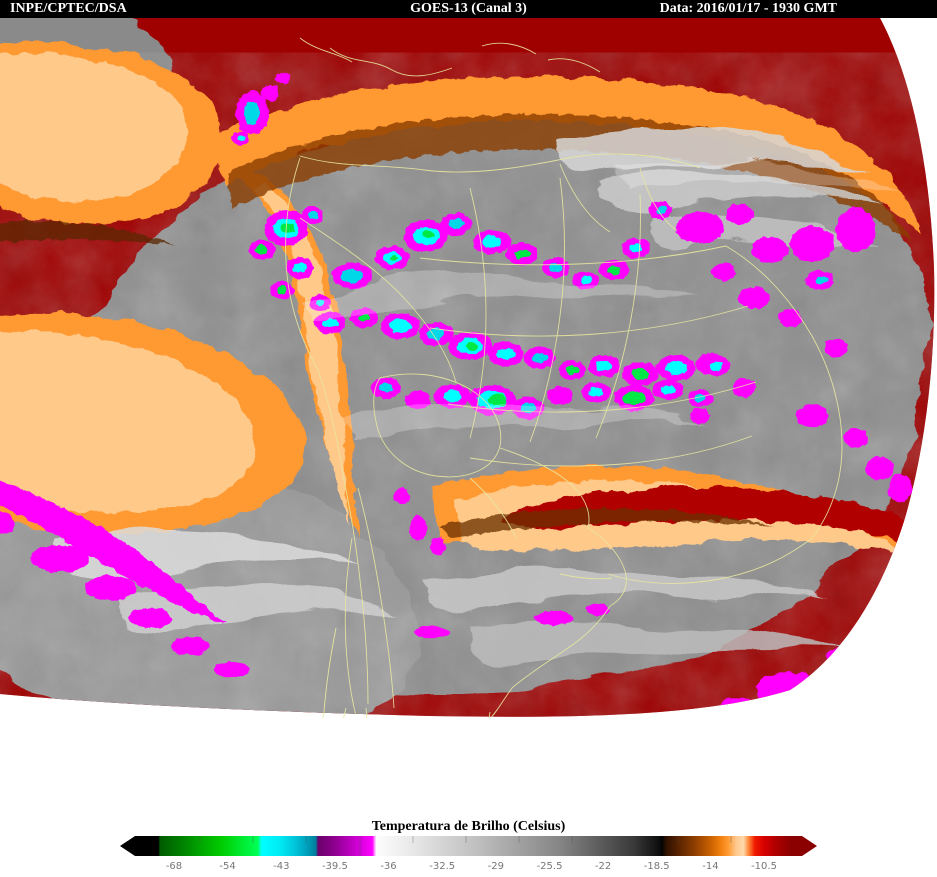 The height and width of the screenshot is (877, 937). Describe the element at coordinates (603, 866) in the screenshot. I see `colorbar-tick-label: -22` at that location.